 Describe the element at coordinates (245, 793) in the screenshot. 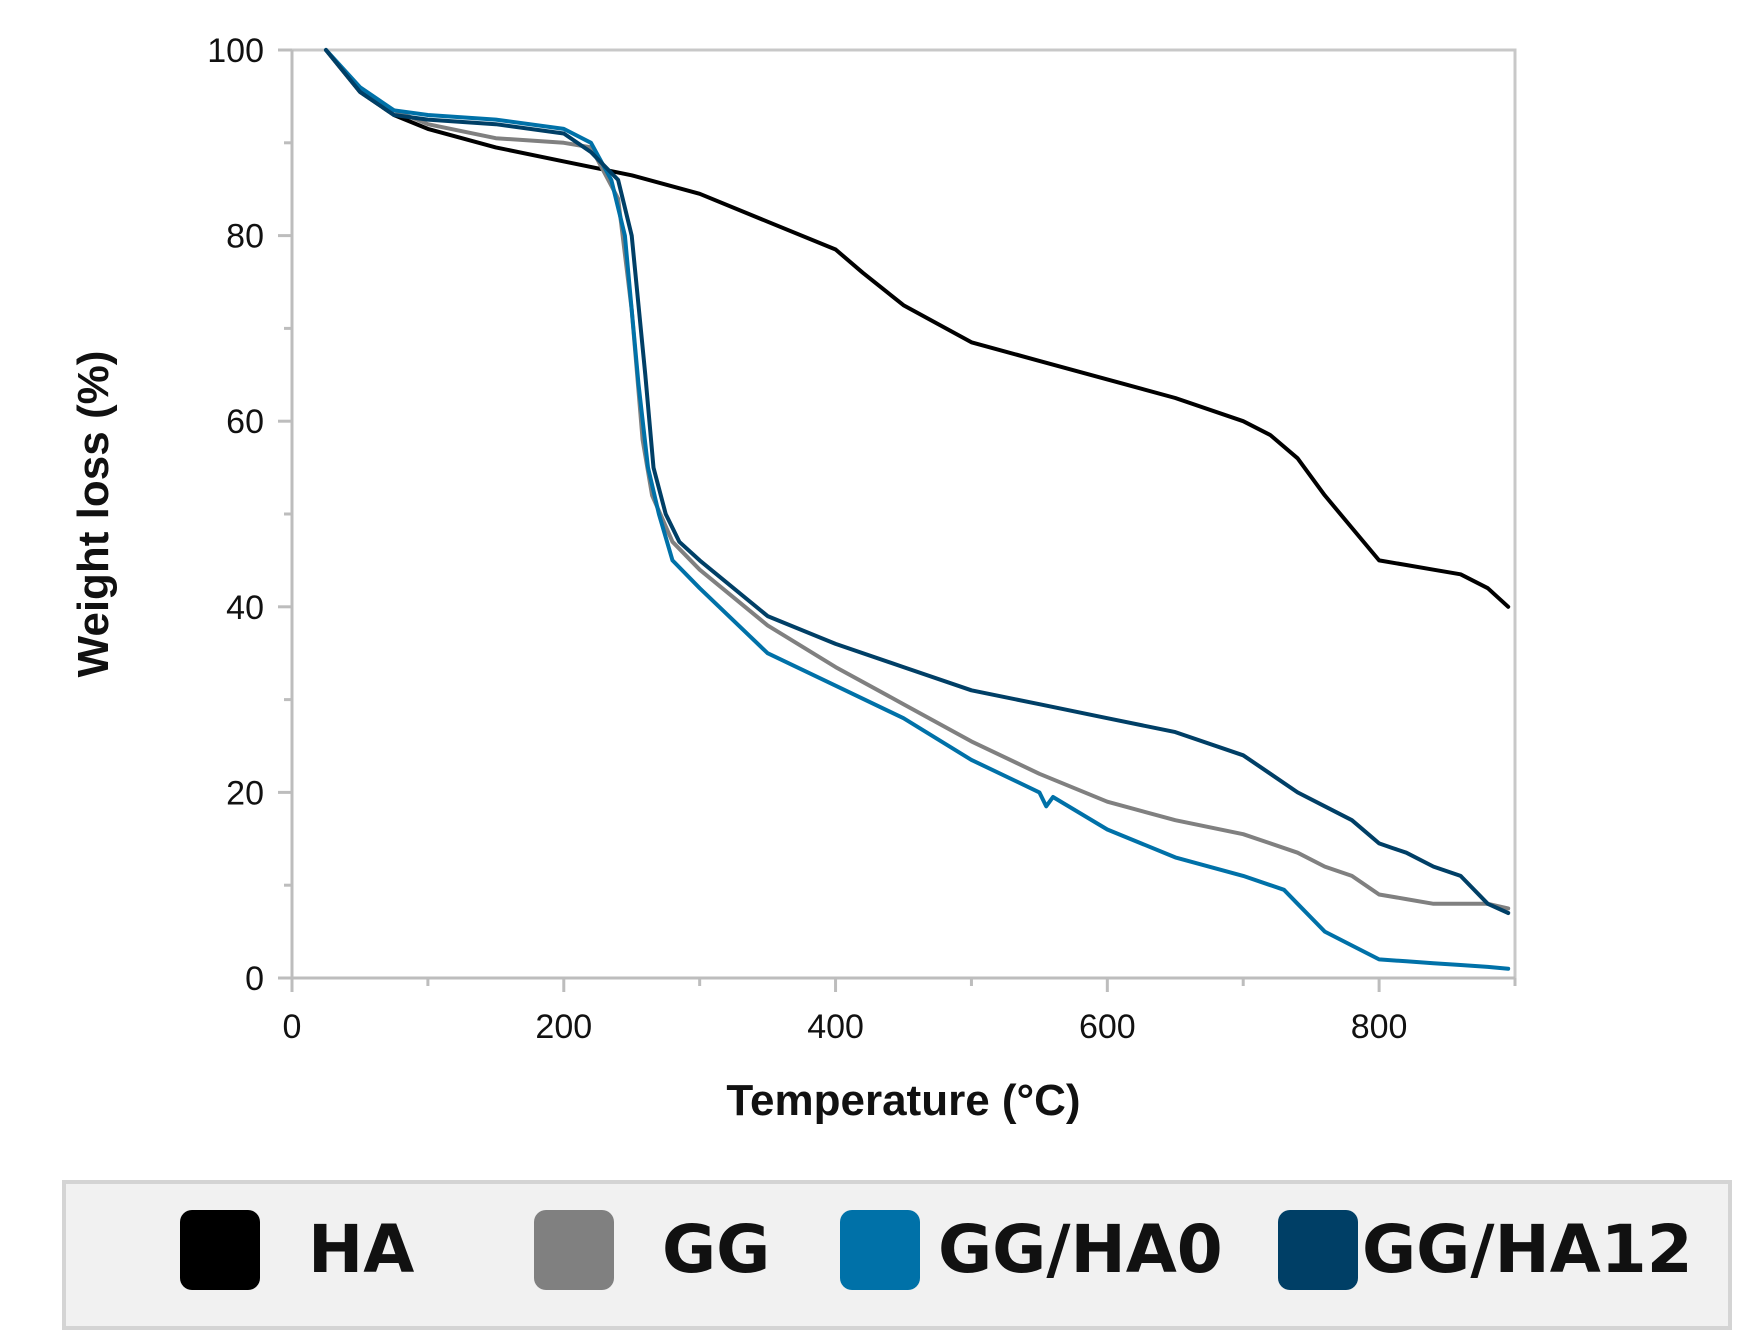

I see `y-tick-label: 20` at that location.